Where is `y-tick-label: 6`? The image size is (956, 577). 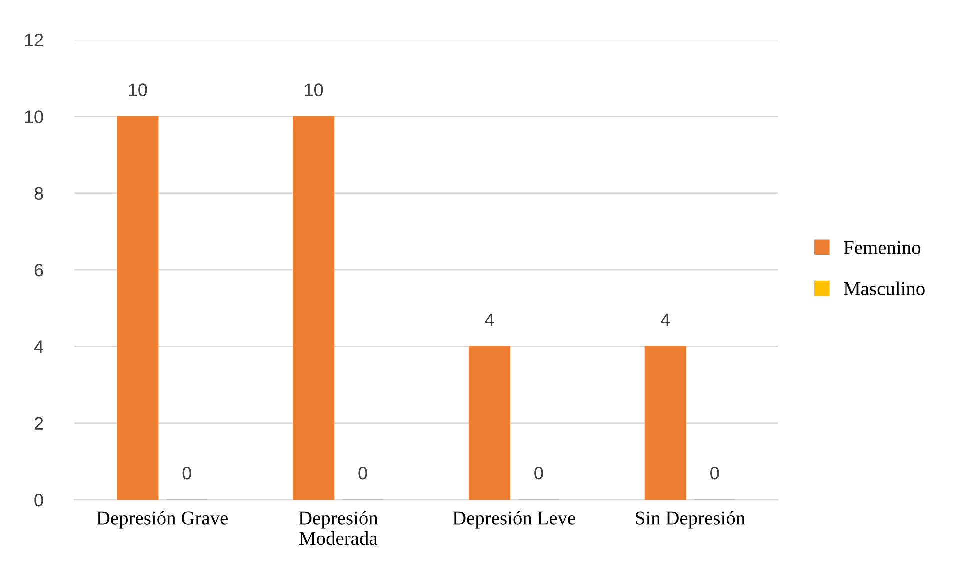
y-tick-label: 6 is located at coordinates (39, 270).